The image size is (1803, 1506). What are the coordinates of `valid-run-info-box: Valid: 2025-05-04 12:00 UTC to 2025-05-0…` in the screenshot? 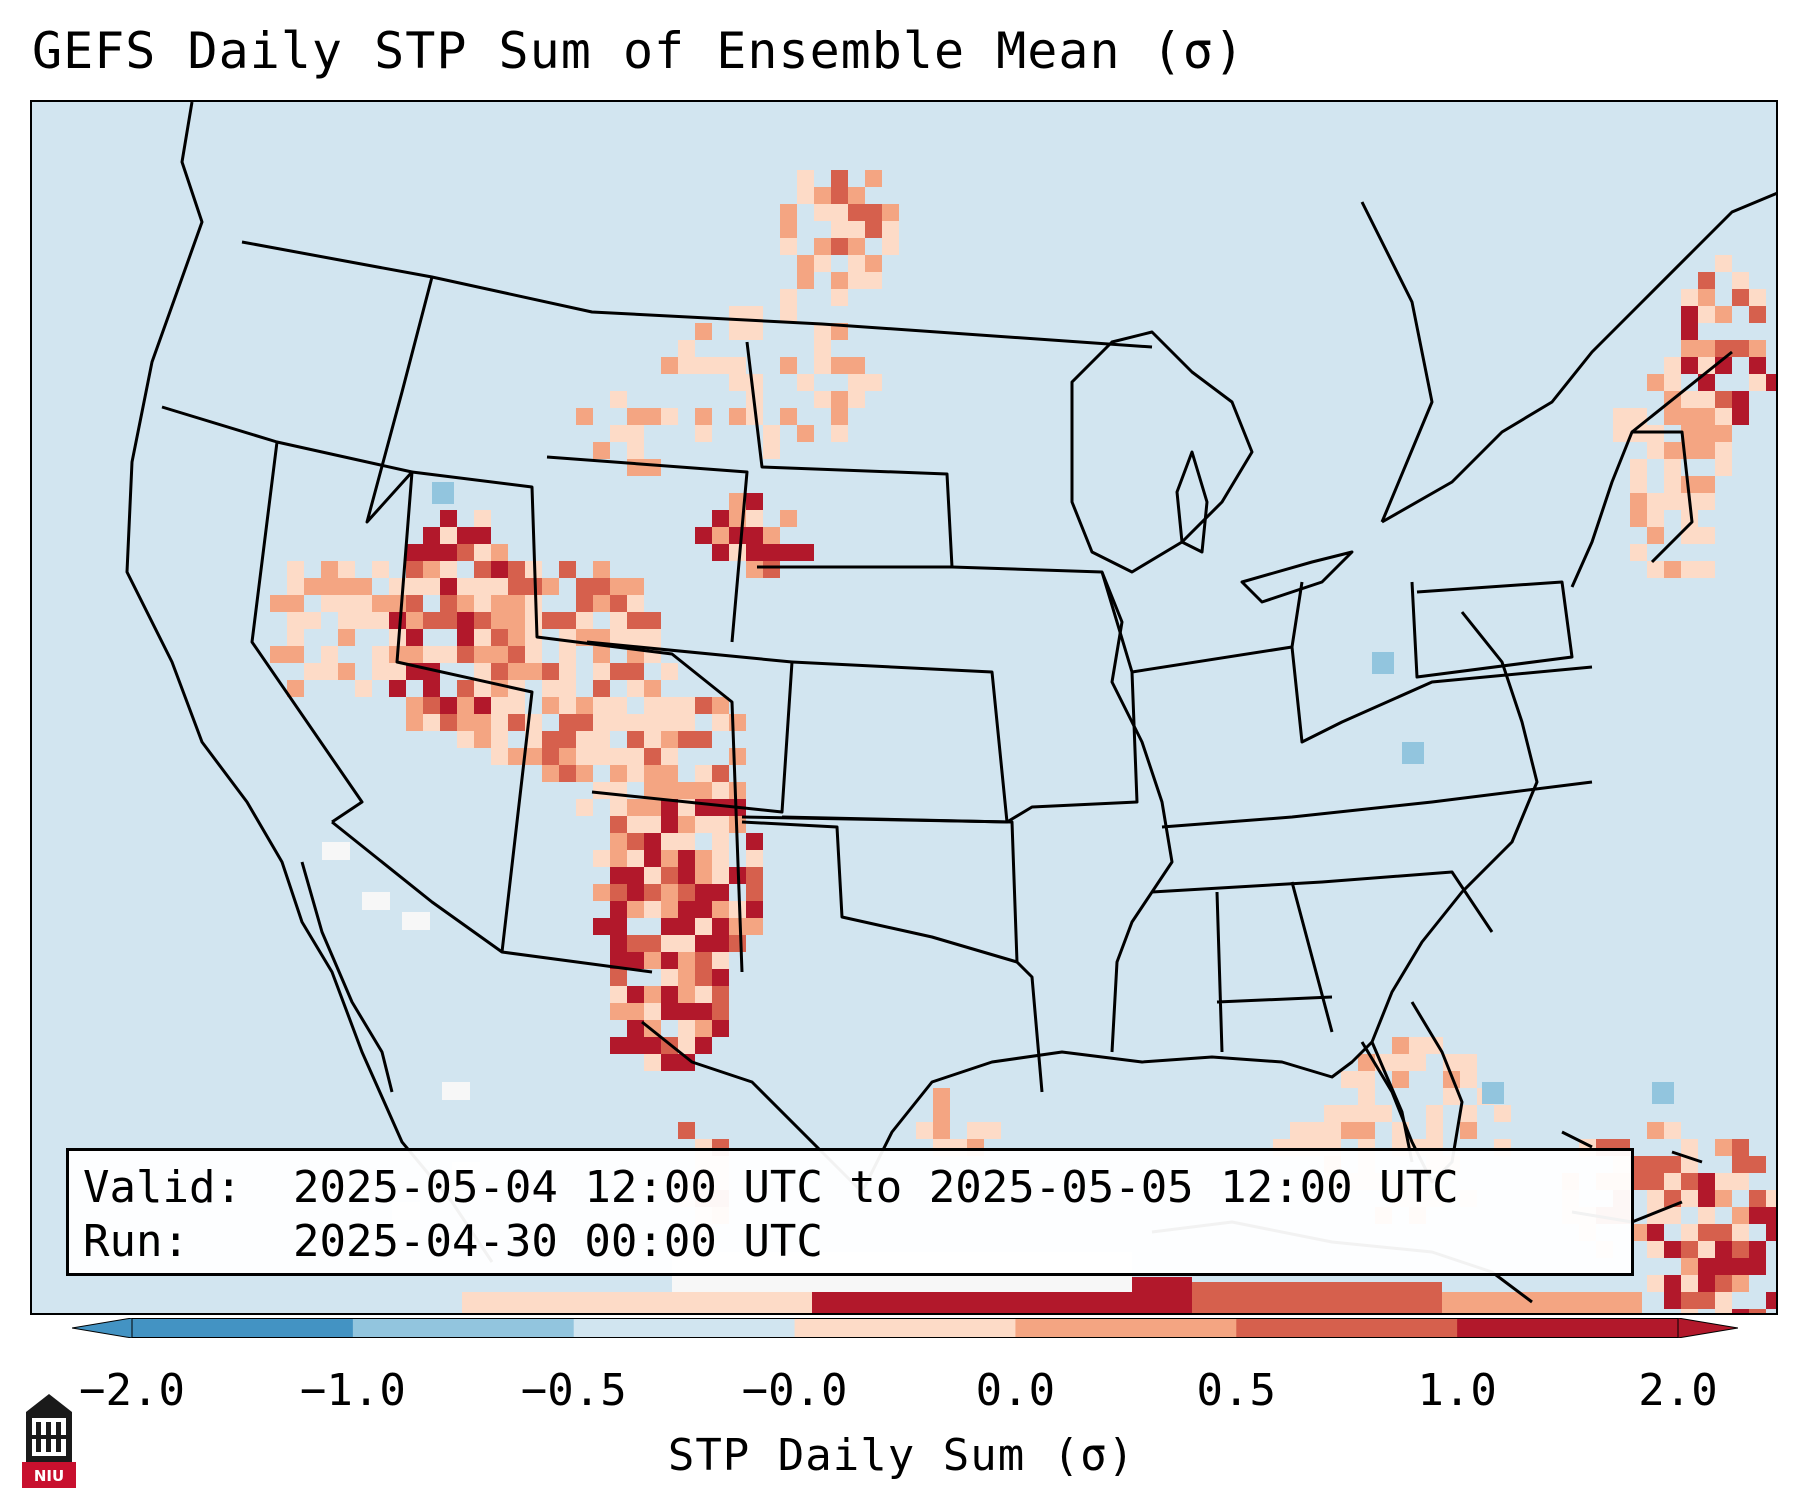 It's located at (850, 1212).